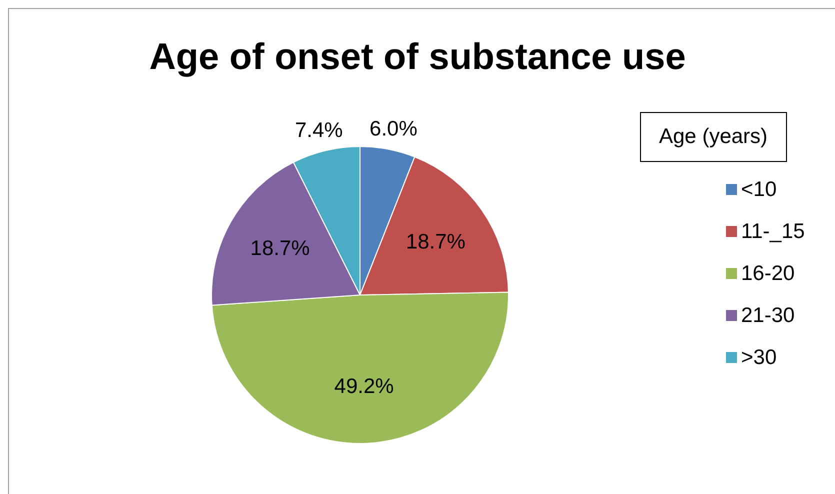 The image size is (835, 494). I want to click on legend-label: <10, so click(759, 190).